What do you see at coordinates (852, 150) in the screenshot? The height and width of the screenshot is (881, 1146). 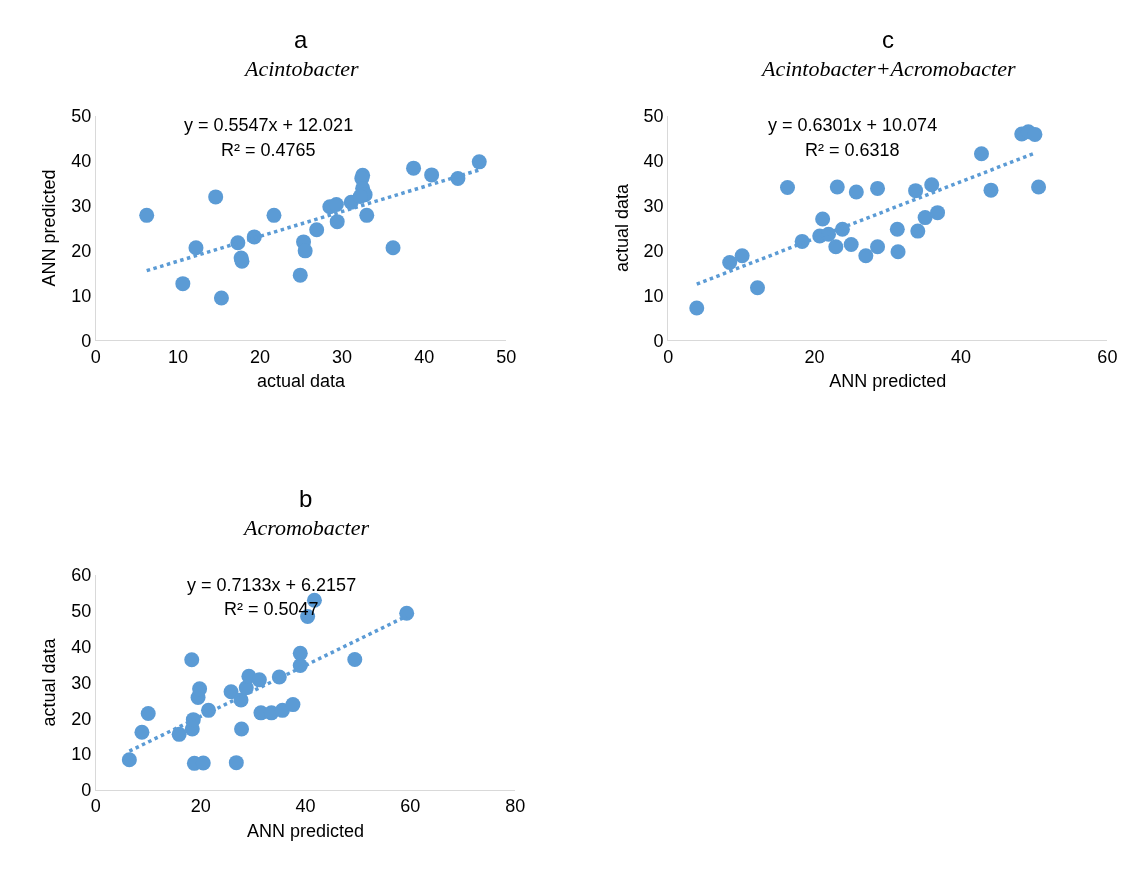 I see `annotation: R² = 0.6318` at bounding box center [852, 150].